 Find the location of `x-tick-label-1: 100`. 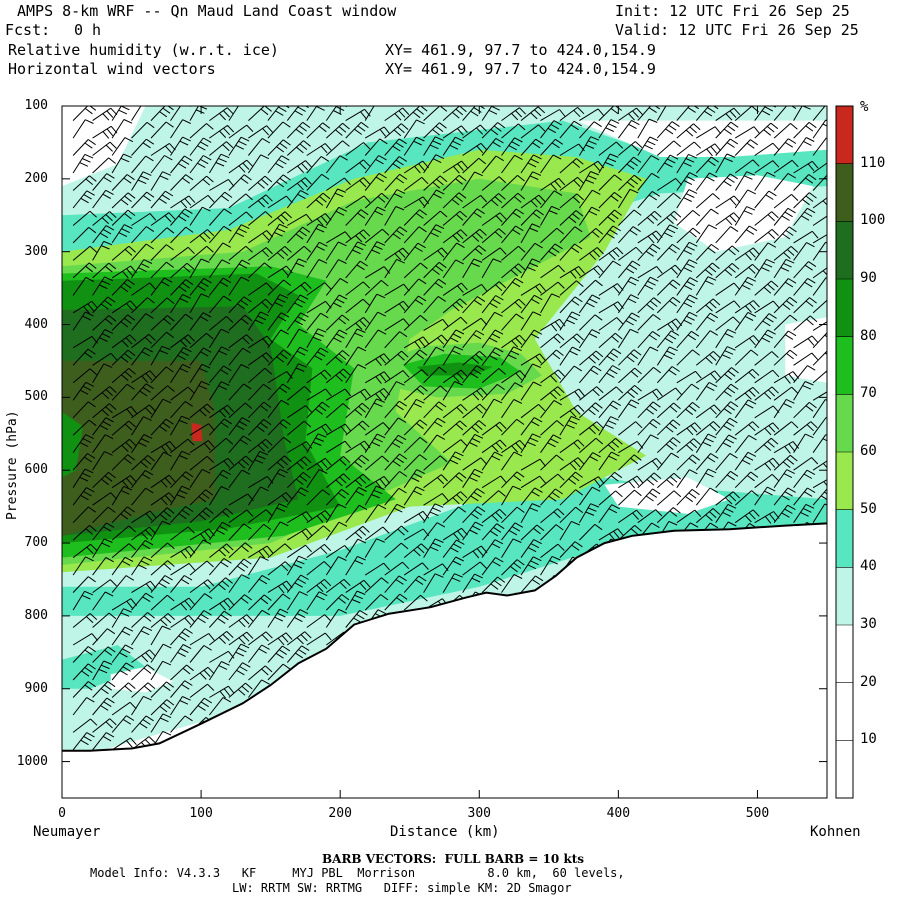

x-tick-label-1: 100 is located at coordinates (201, 813).